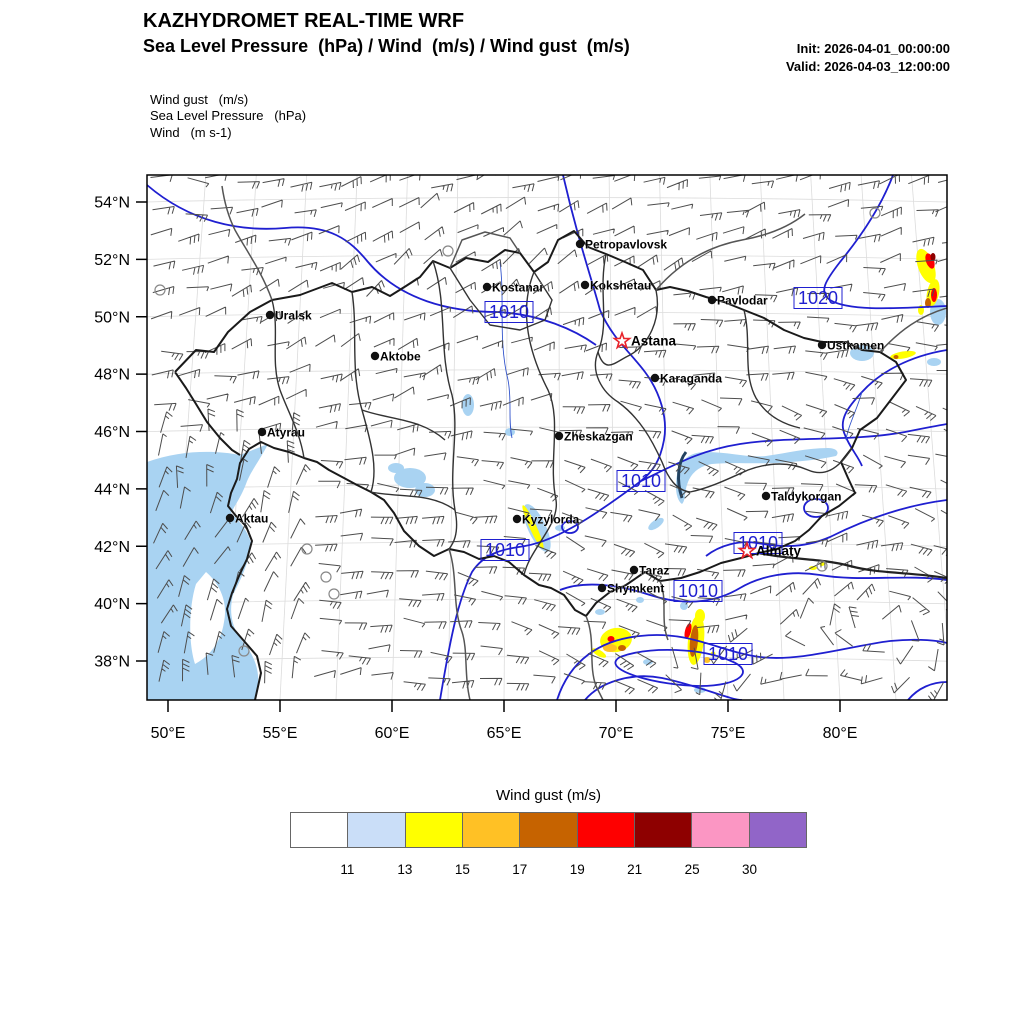 Image resolution: width=1024 pixels, height=1024 pixels. Describe the element at coordinates (112, 662) in the screenshot. I see `lat-tick-label: 38°N` at that location.